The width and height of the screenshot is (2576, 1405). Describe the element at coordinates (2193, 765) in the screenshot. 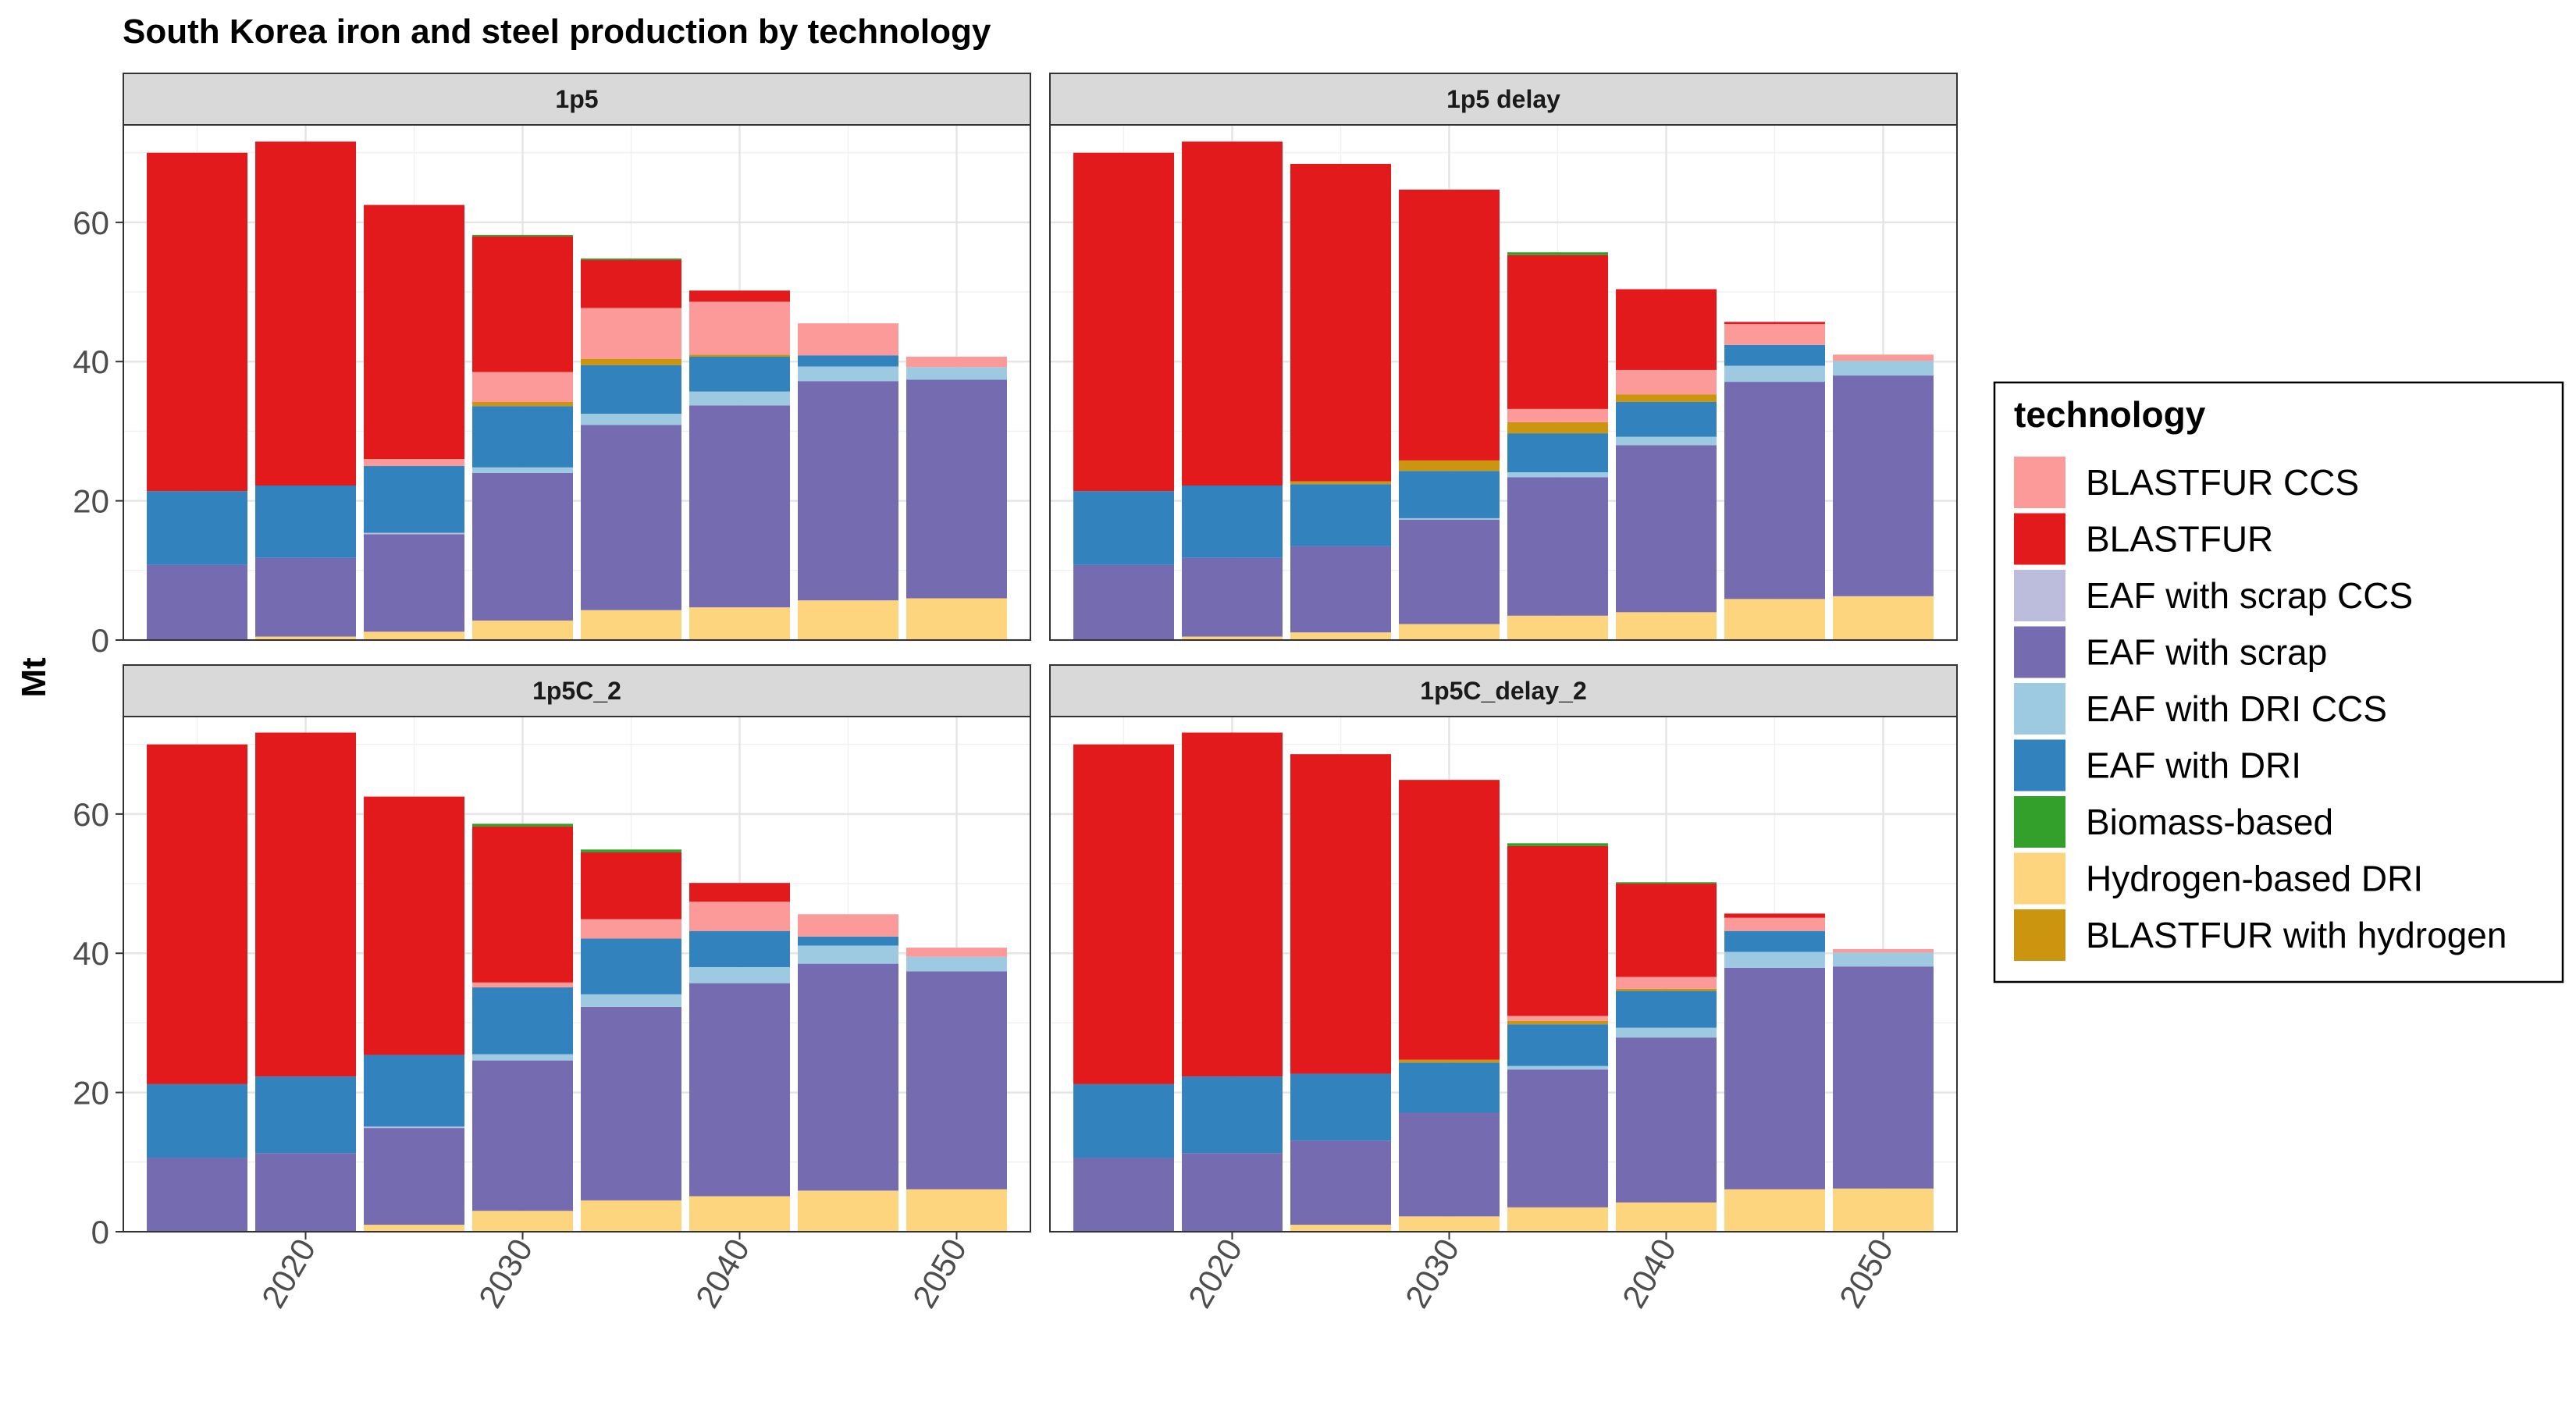

I see `legend-label: EAF with DRI` at that location.